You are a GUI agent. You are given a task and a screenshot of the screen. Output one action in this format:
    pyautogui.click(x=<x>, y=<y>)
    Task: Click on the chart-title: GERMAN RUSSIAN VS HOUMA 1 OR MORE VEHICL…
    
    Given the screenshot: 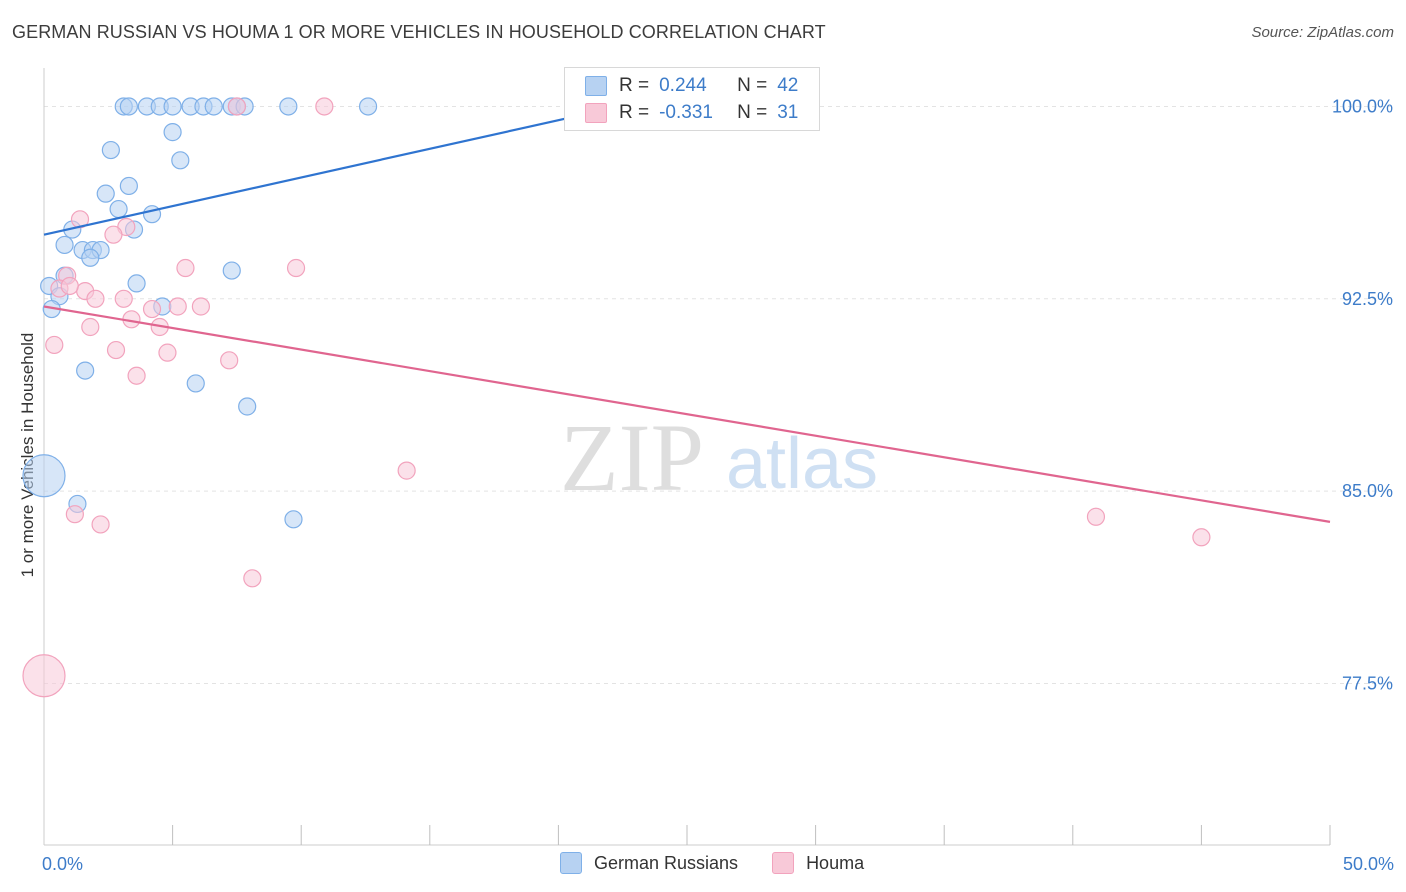 What is the action you would take?
    pyautogui.click(x=419, y=32)
    